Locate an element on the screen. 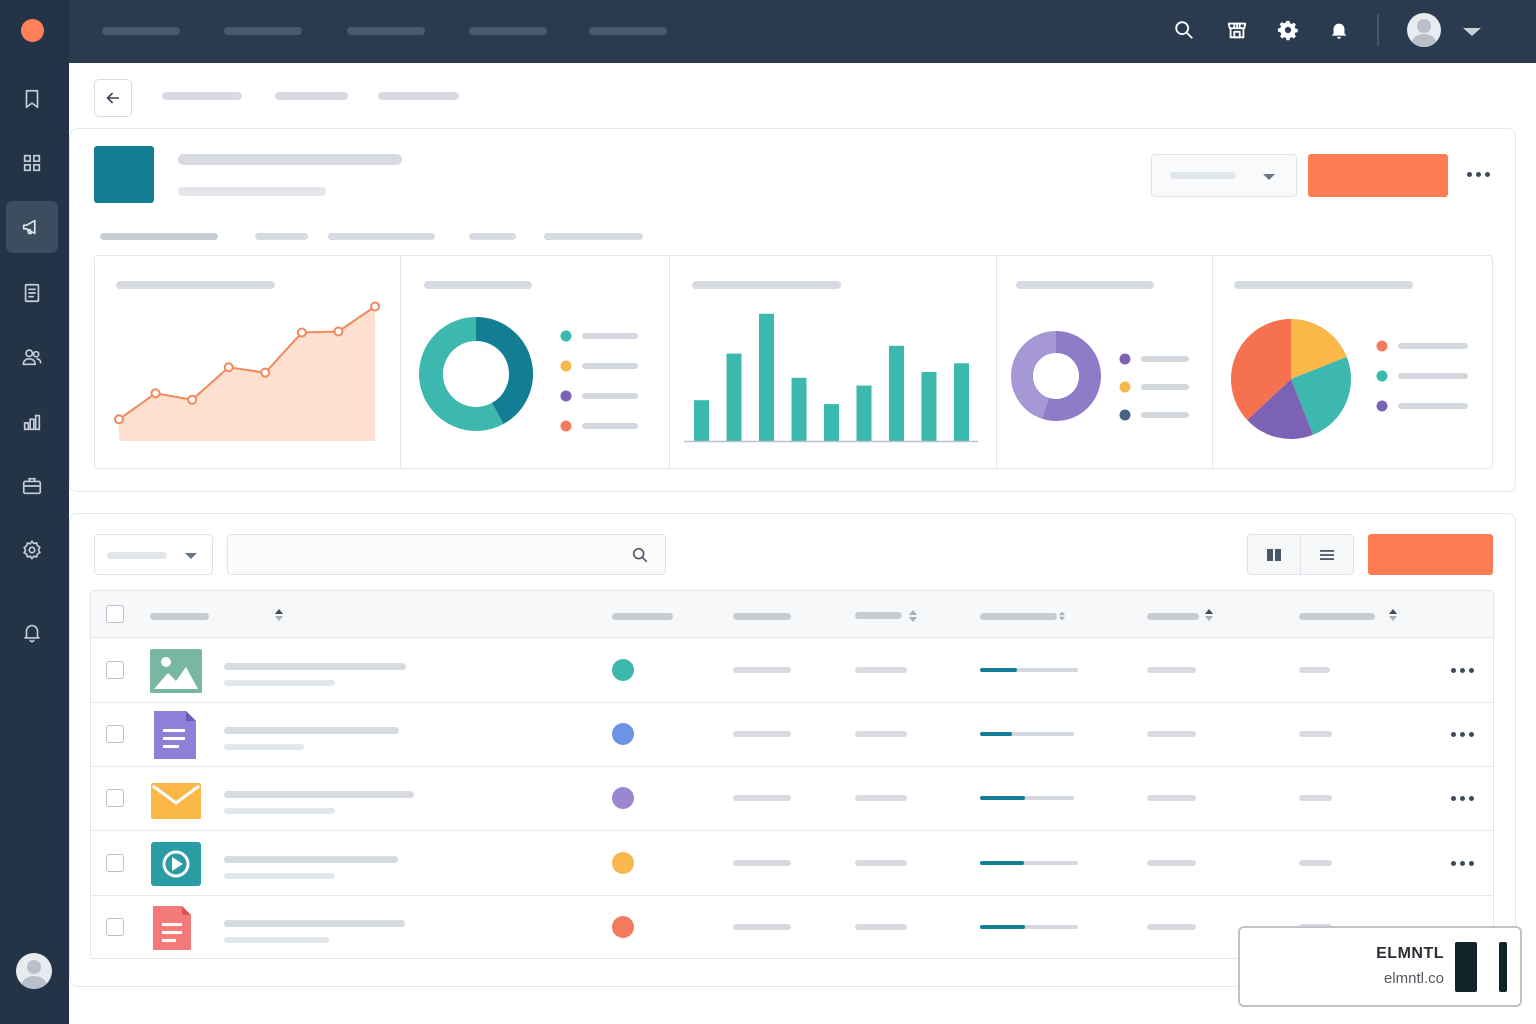 Image resolution: width=1536 pixels, height=1024 pixels. add-button is located at coordinates (1430, 554).